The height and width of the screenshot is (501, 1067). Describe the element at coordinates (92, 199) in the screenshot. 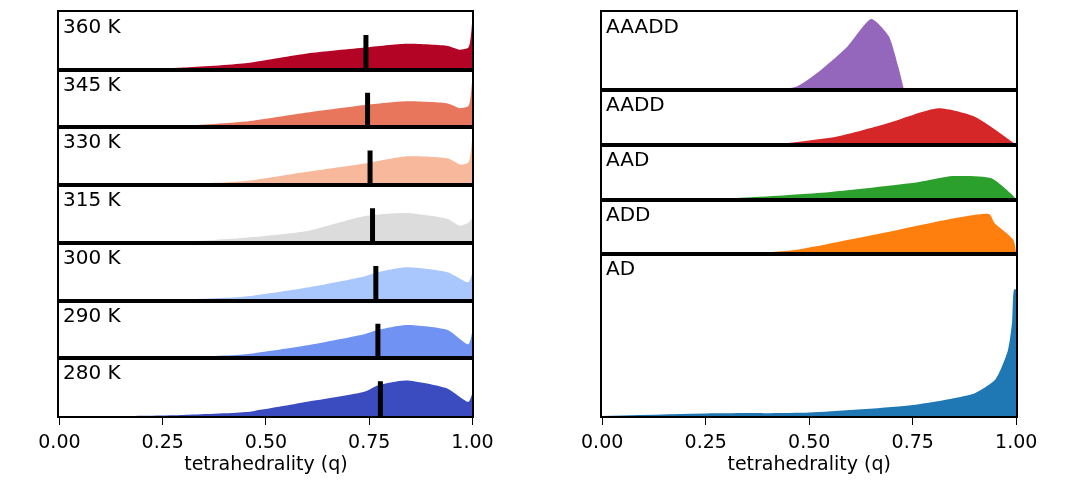

I see `chart-title: 315 K` at that location.